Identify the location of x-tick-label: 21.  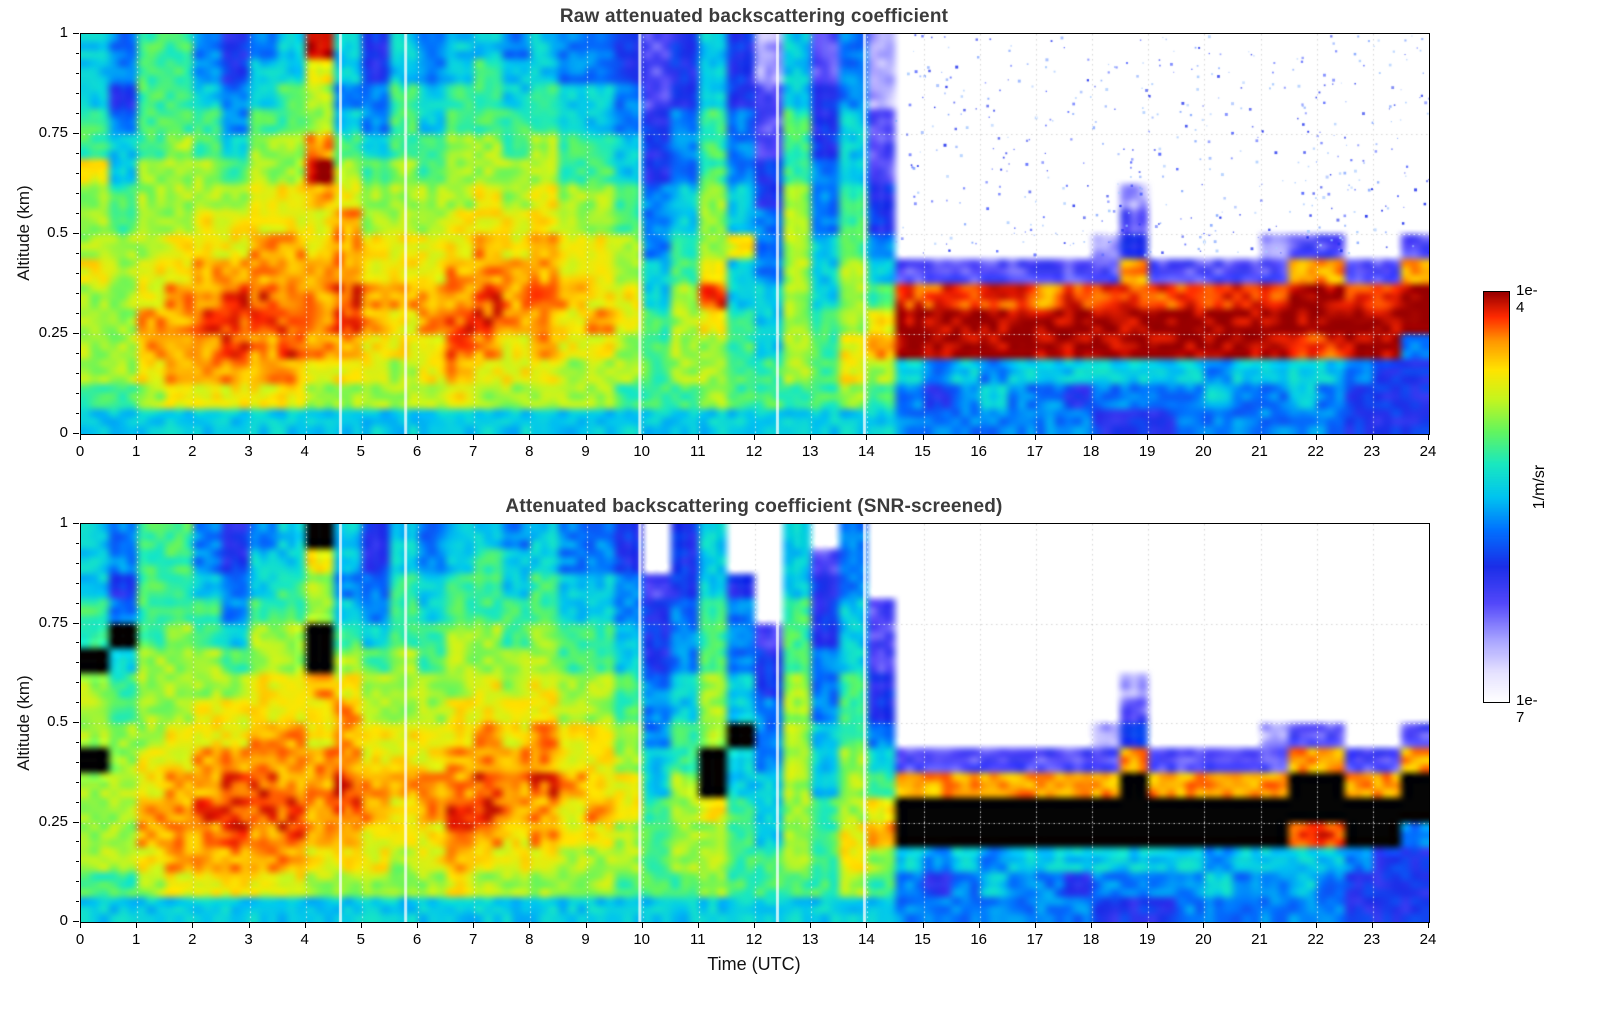
(1259, 451).